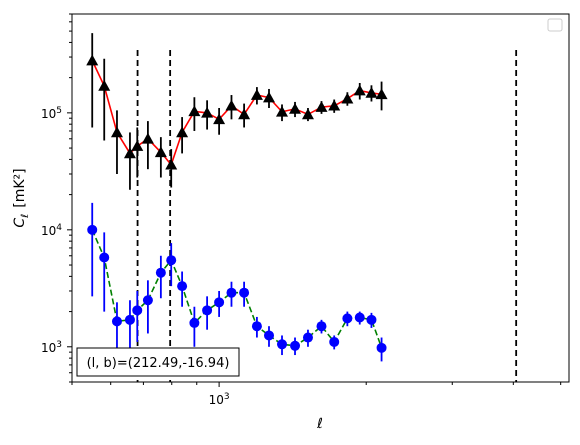  Describe the element at coordinates (20, 187) in the screenshot. I see `y-axis-label-unit: [mK²]` at that location.